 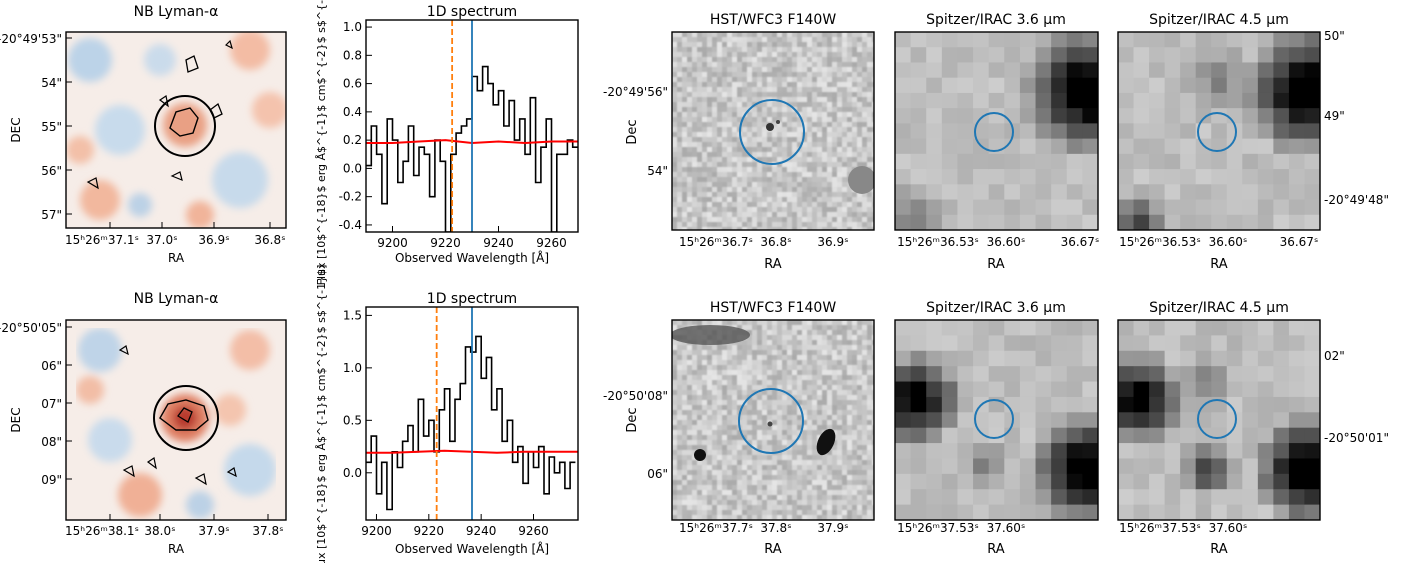 I want to click on hst-xtick: 15ʰ26ᵐ37.7ˢ, so click(x=716, y=528).